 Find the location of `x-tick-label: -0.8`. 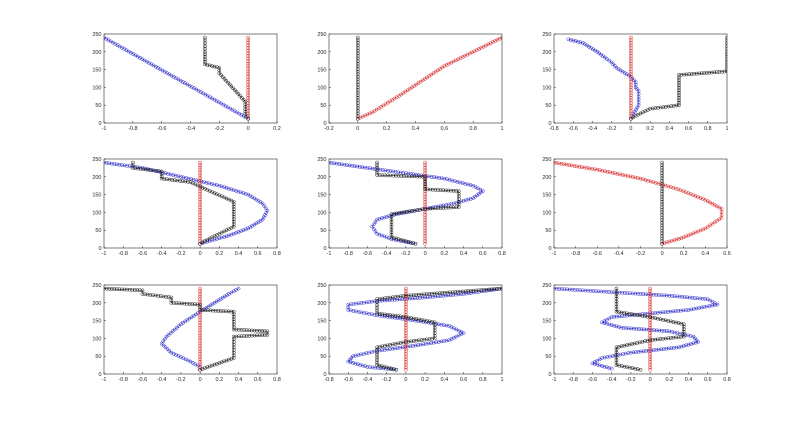

x-tick-label: -0.8 is located at coordinates (347, 254).